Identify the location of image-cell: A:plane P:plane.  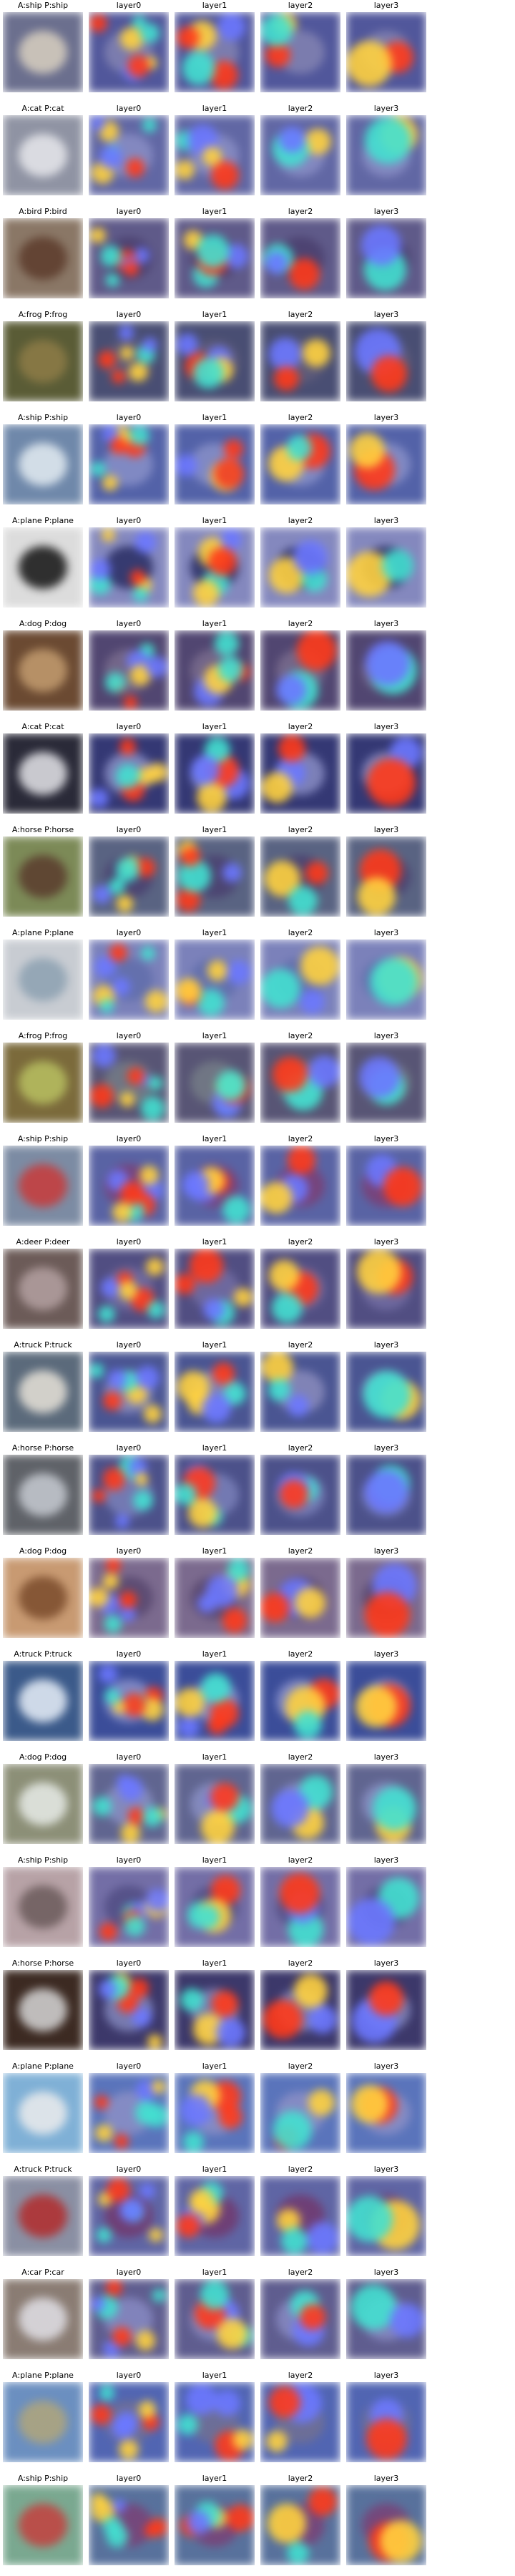
(43, 566).